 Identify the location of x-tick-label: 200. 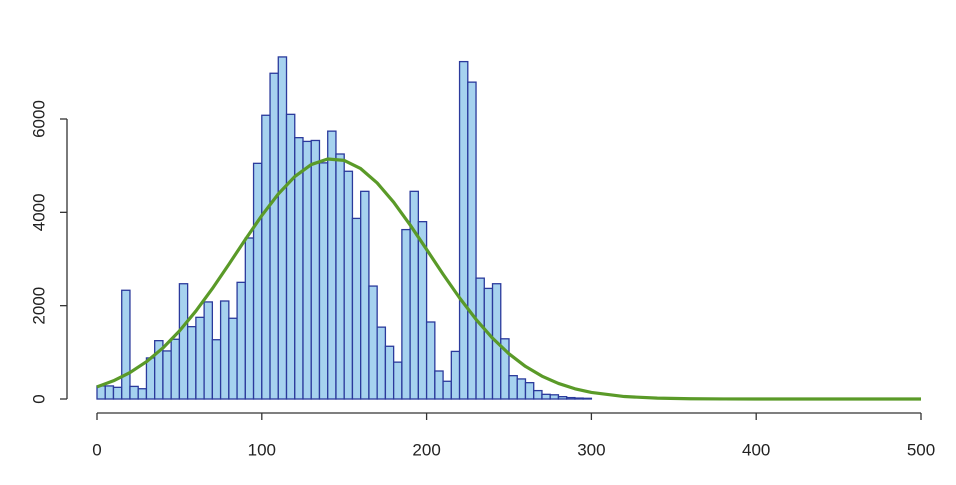
(426, 449).